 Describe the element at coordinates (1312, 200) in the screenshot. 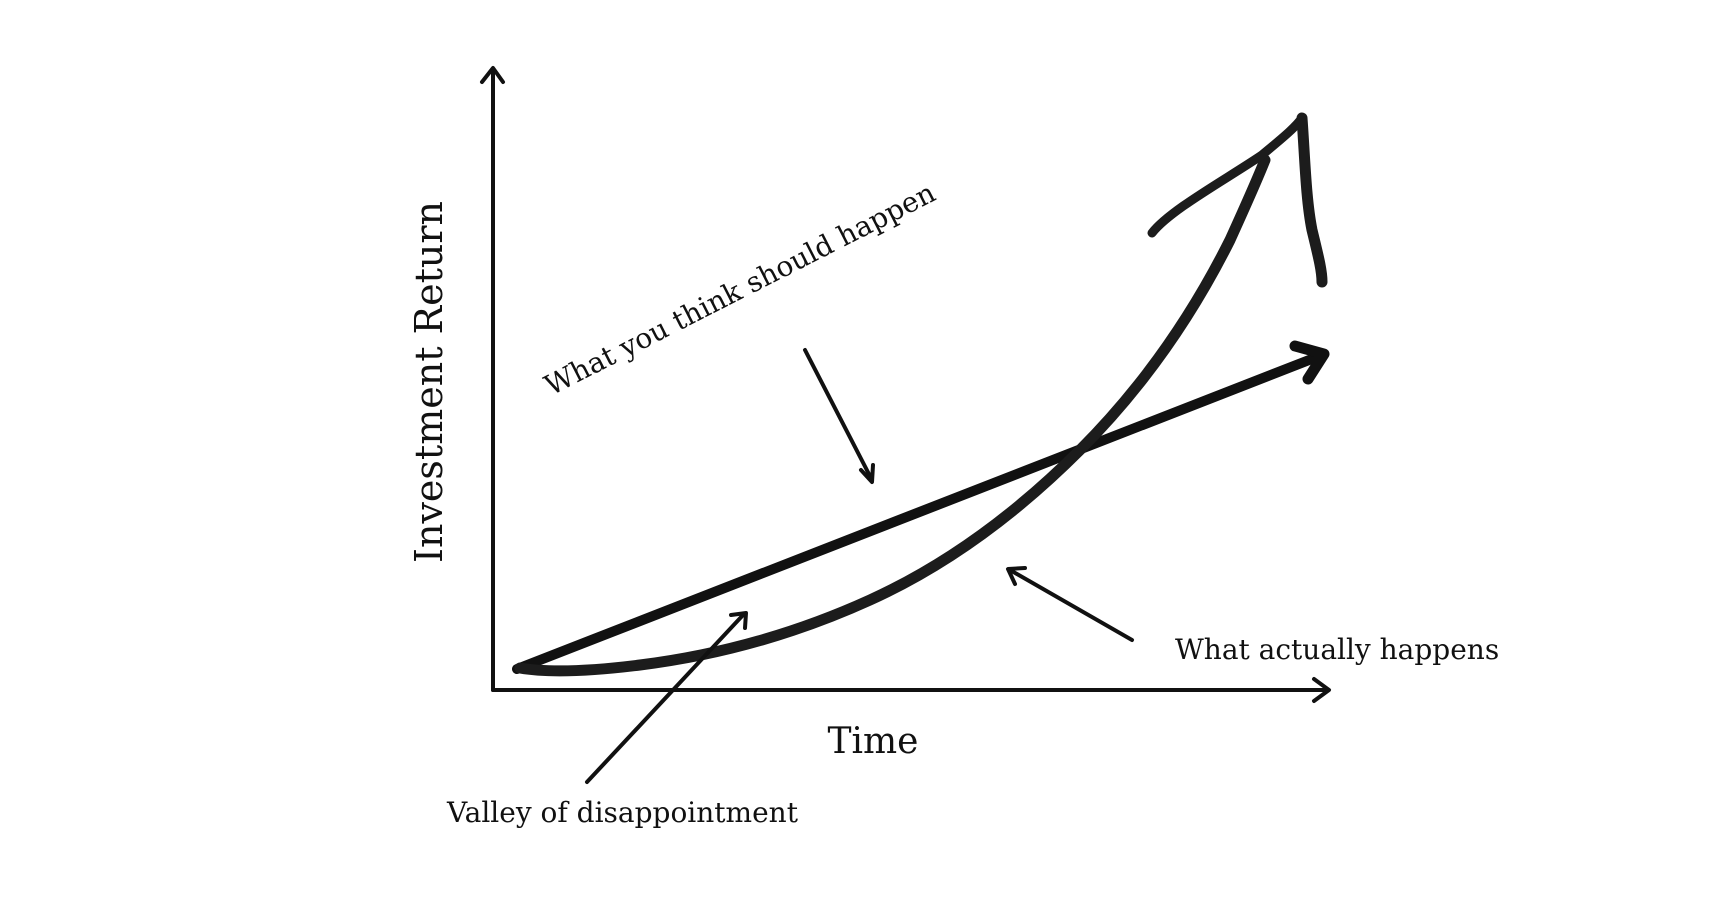

I see `actual-curve-arrowhead-right` at that location.